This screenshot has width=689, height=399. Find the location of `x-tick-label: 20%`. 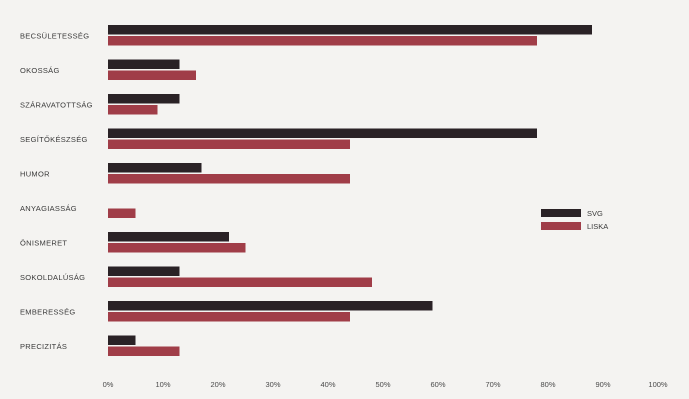

x-tick-label: 20% is located at coordinates (217, 384).